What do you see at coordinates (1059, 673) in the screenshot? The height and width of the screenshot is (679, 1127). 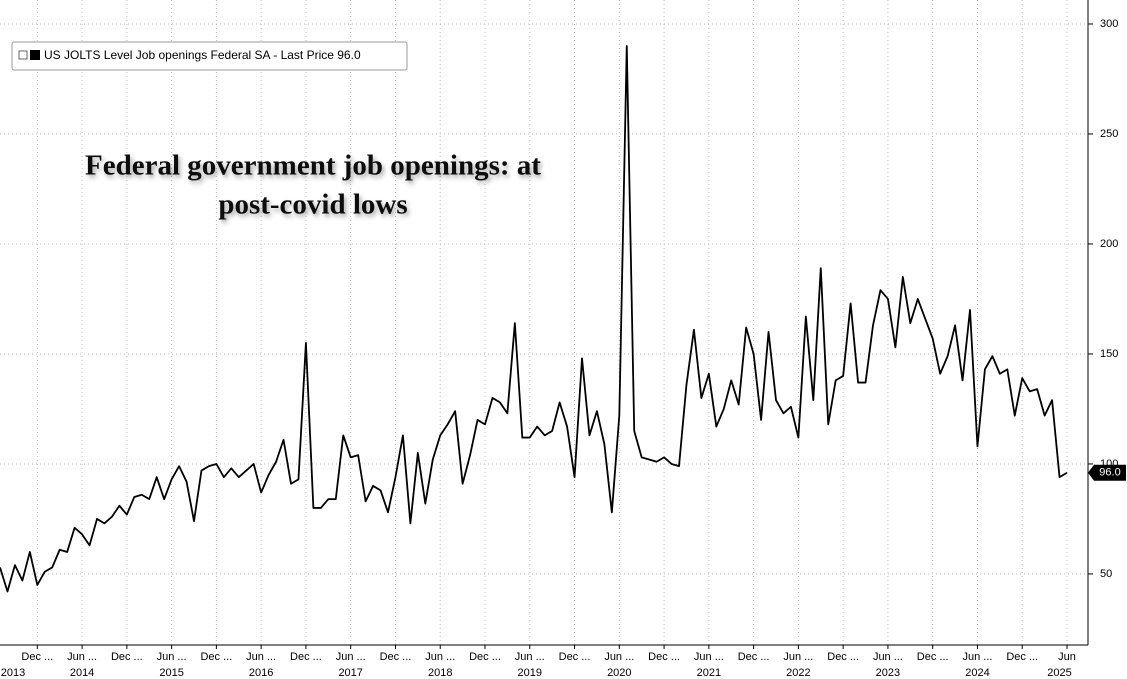 I see `x-year-label: 2025` at bounding box center [1059, 673].